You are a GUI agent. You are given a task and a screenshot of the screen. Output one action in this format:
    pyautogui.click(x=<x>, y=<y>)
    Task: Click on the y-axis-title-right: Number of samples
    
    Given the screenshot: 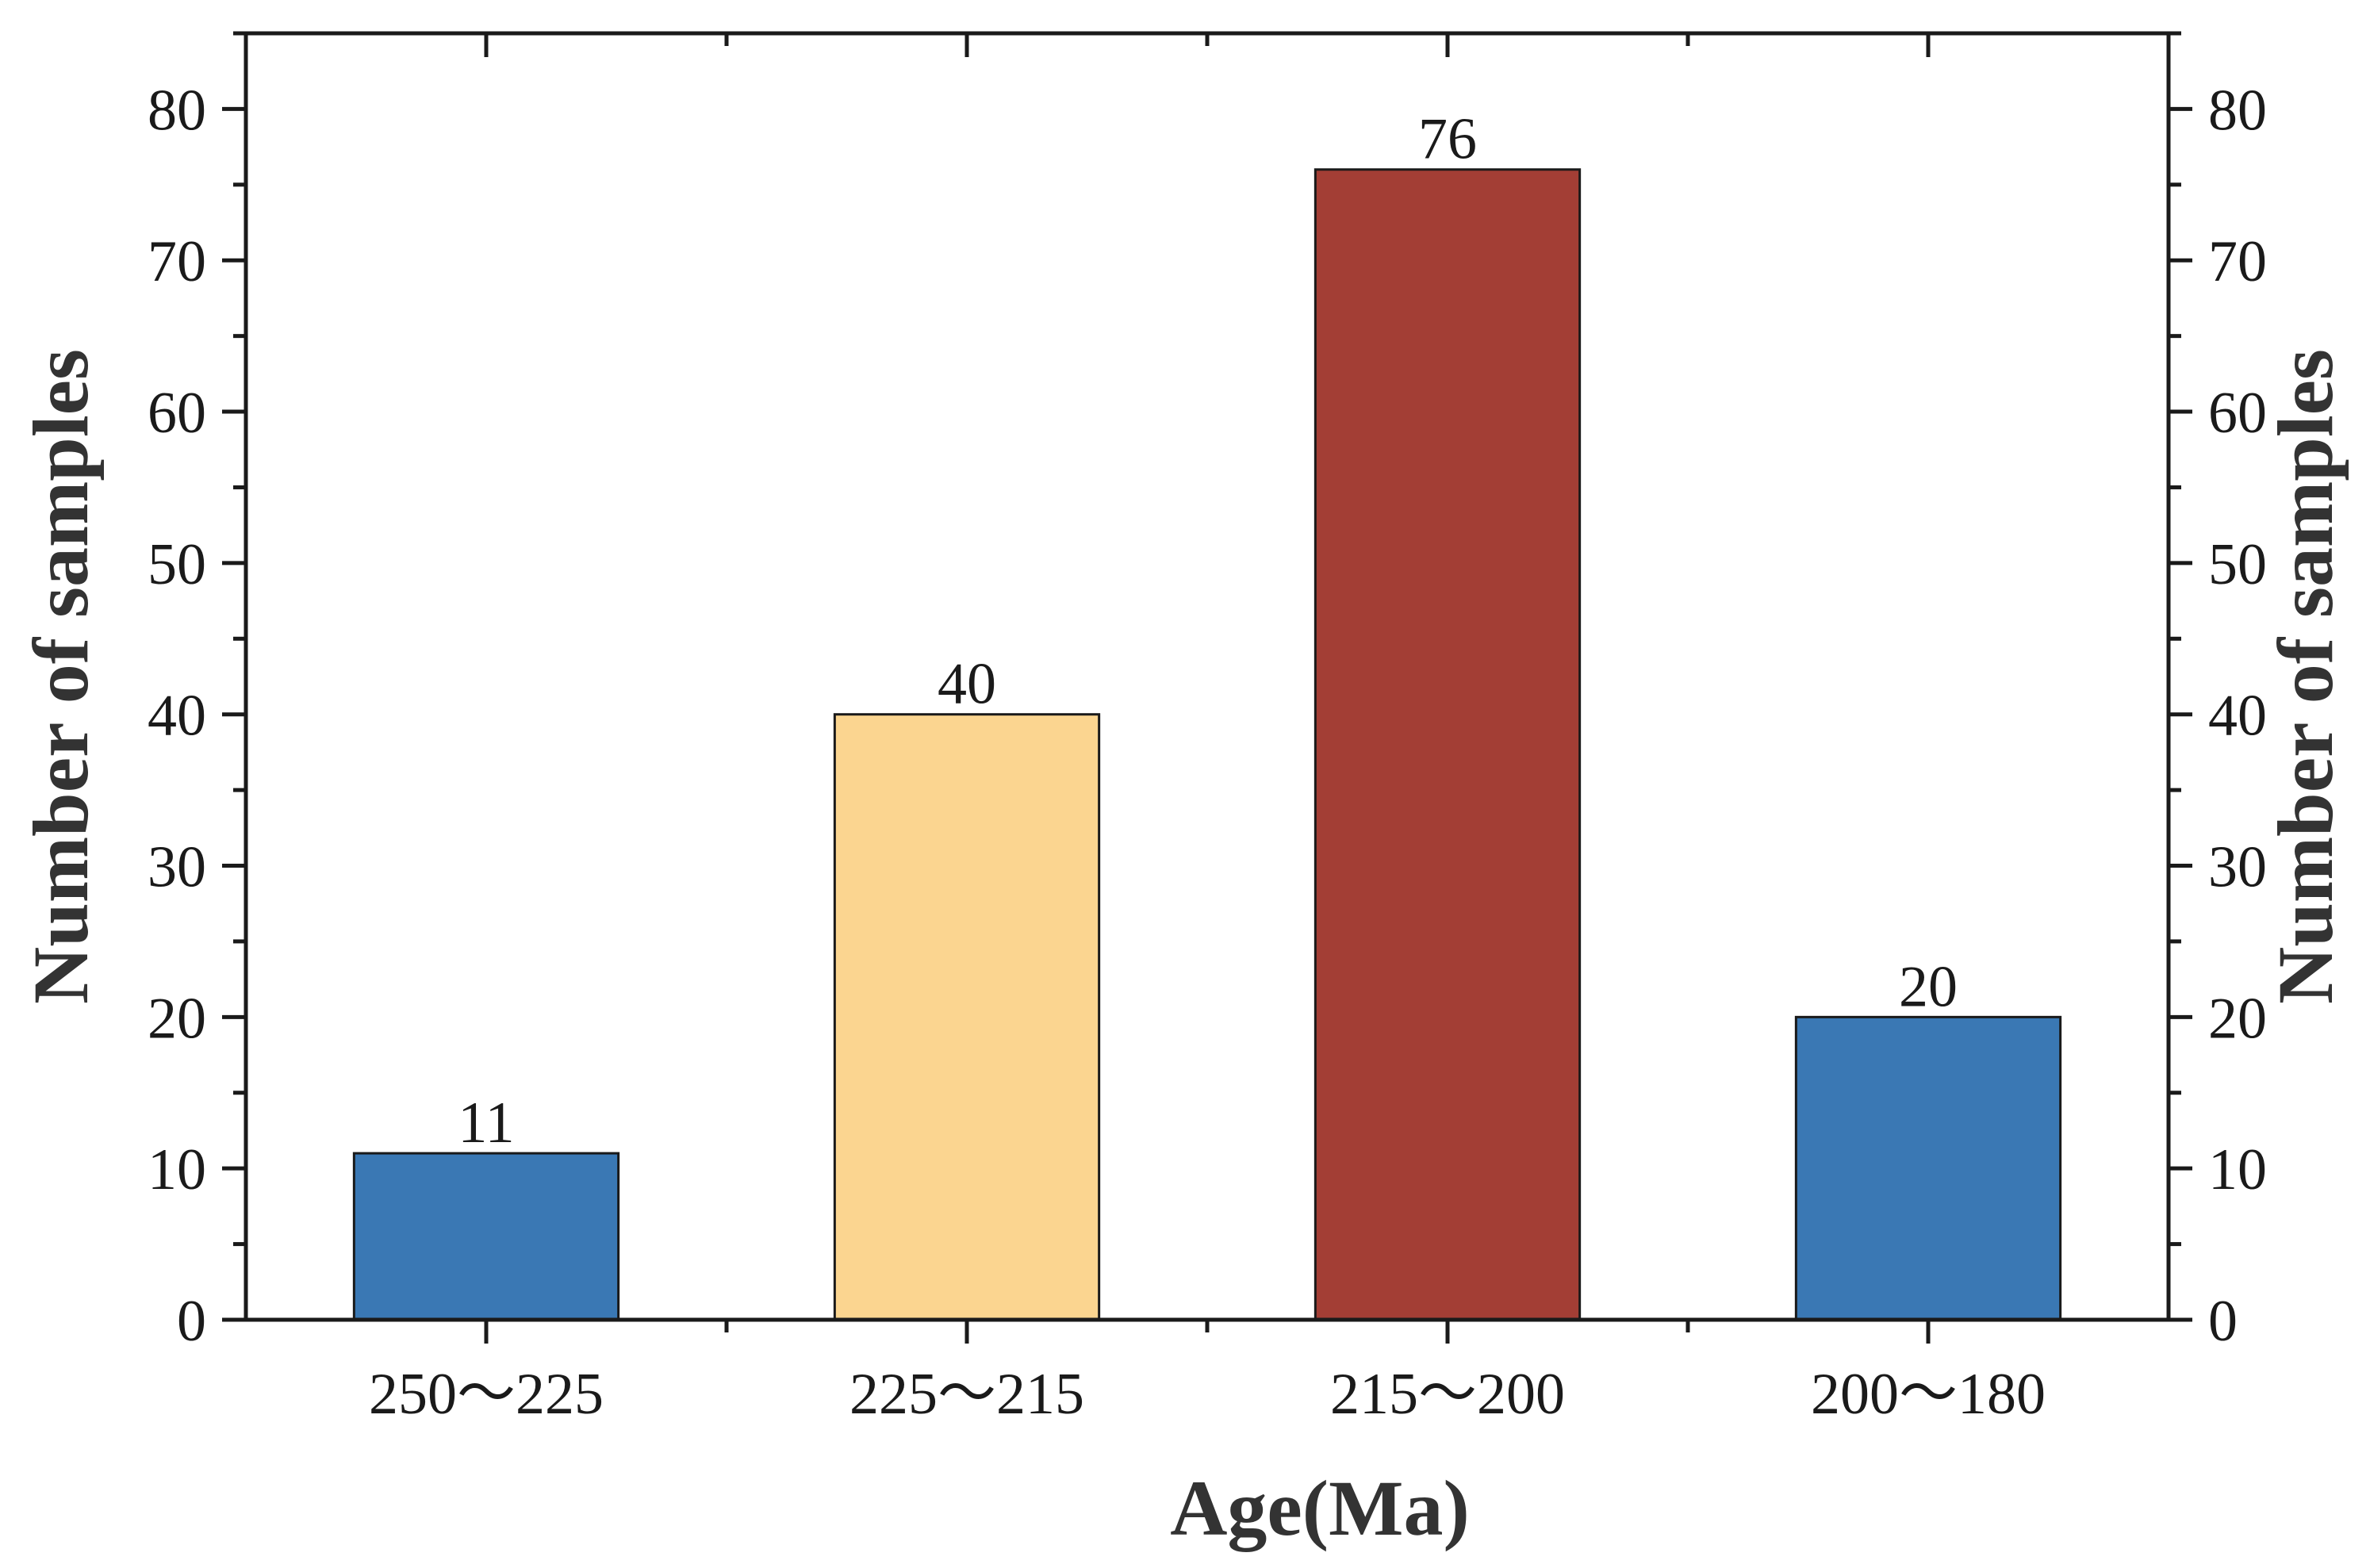 What is the action you would take?
    pyautogui.click(x=2305, y=676)
    